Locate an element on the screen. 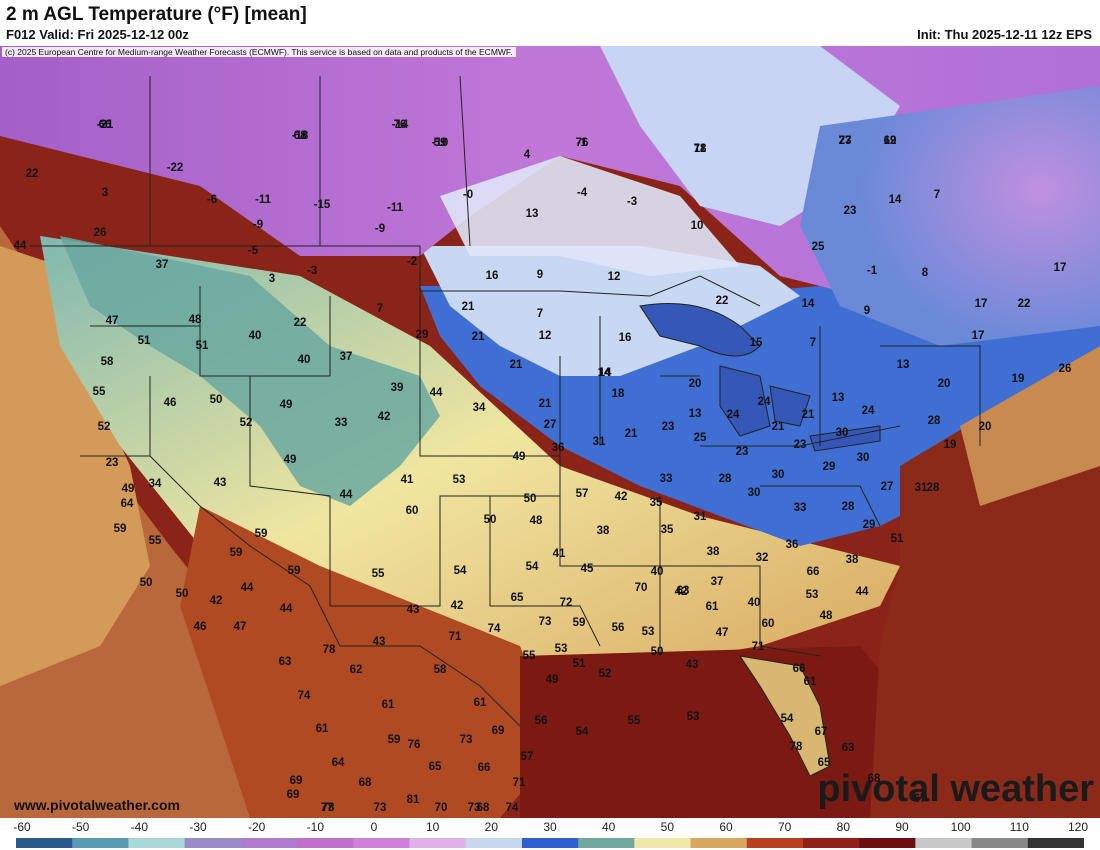 This screenshot has height=850, width=1100. temperature-label: 17 is located at coordinates (1060, 268).